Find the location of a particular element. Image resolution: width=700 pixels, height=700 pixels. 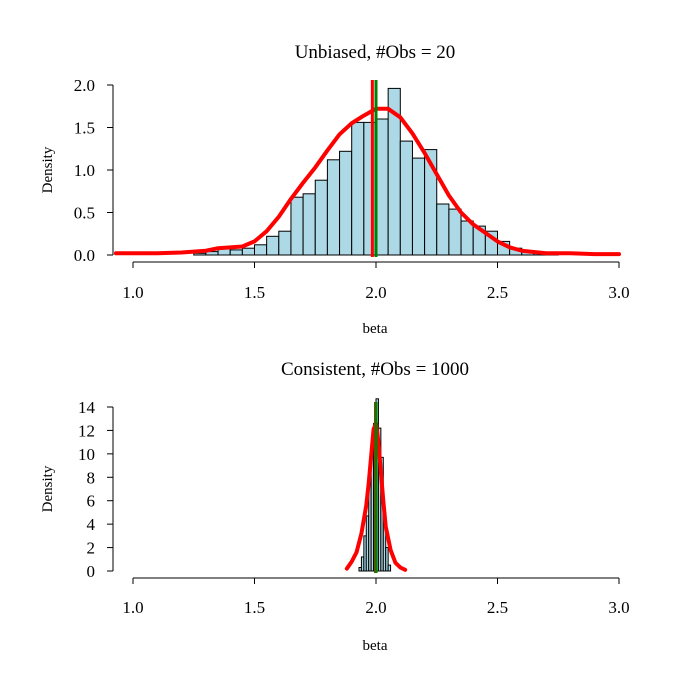

reference-lines is located at coordinates (374, 168).